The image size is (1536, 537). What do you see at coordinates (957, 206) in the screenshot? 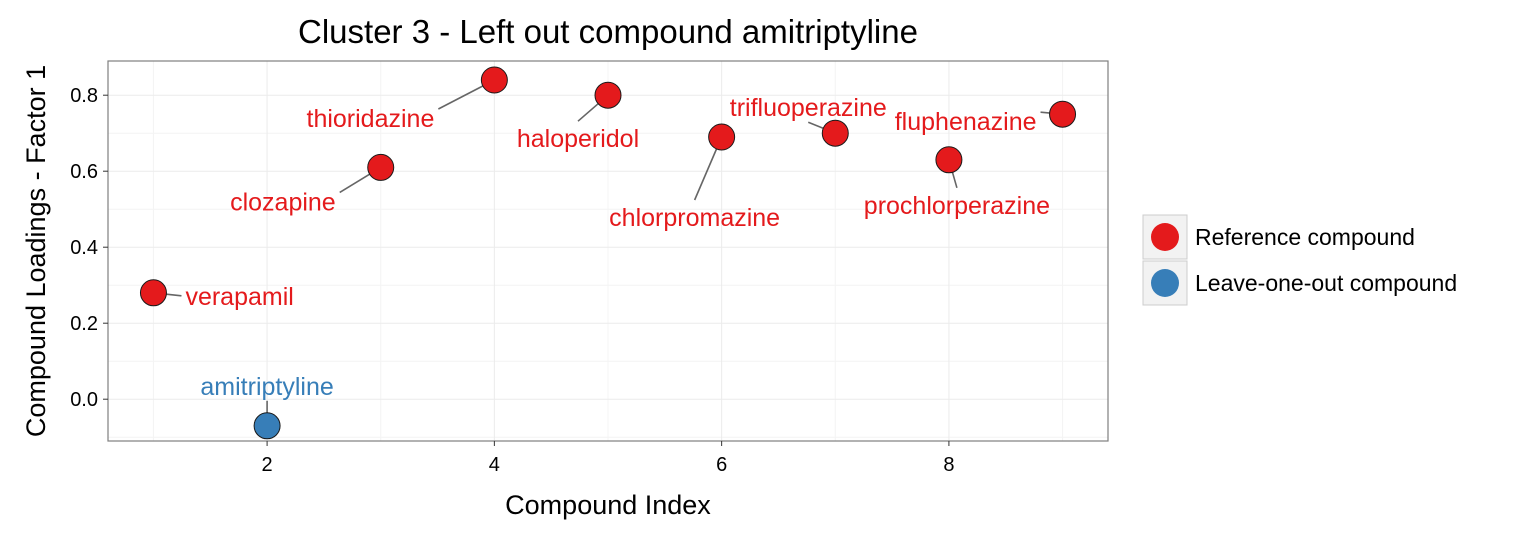
I see `point-label: prochlorperazine` at bounding box center [957, 206].